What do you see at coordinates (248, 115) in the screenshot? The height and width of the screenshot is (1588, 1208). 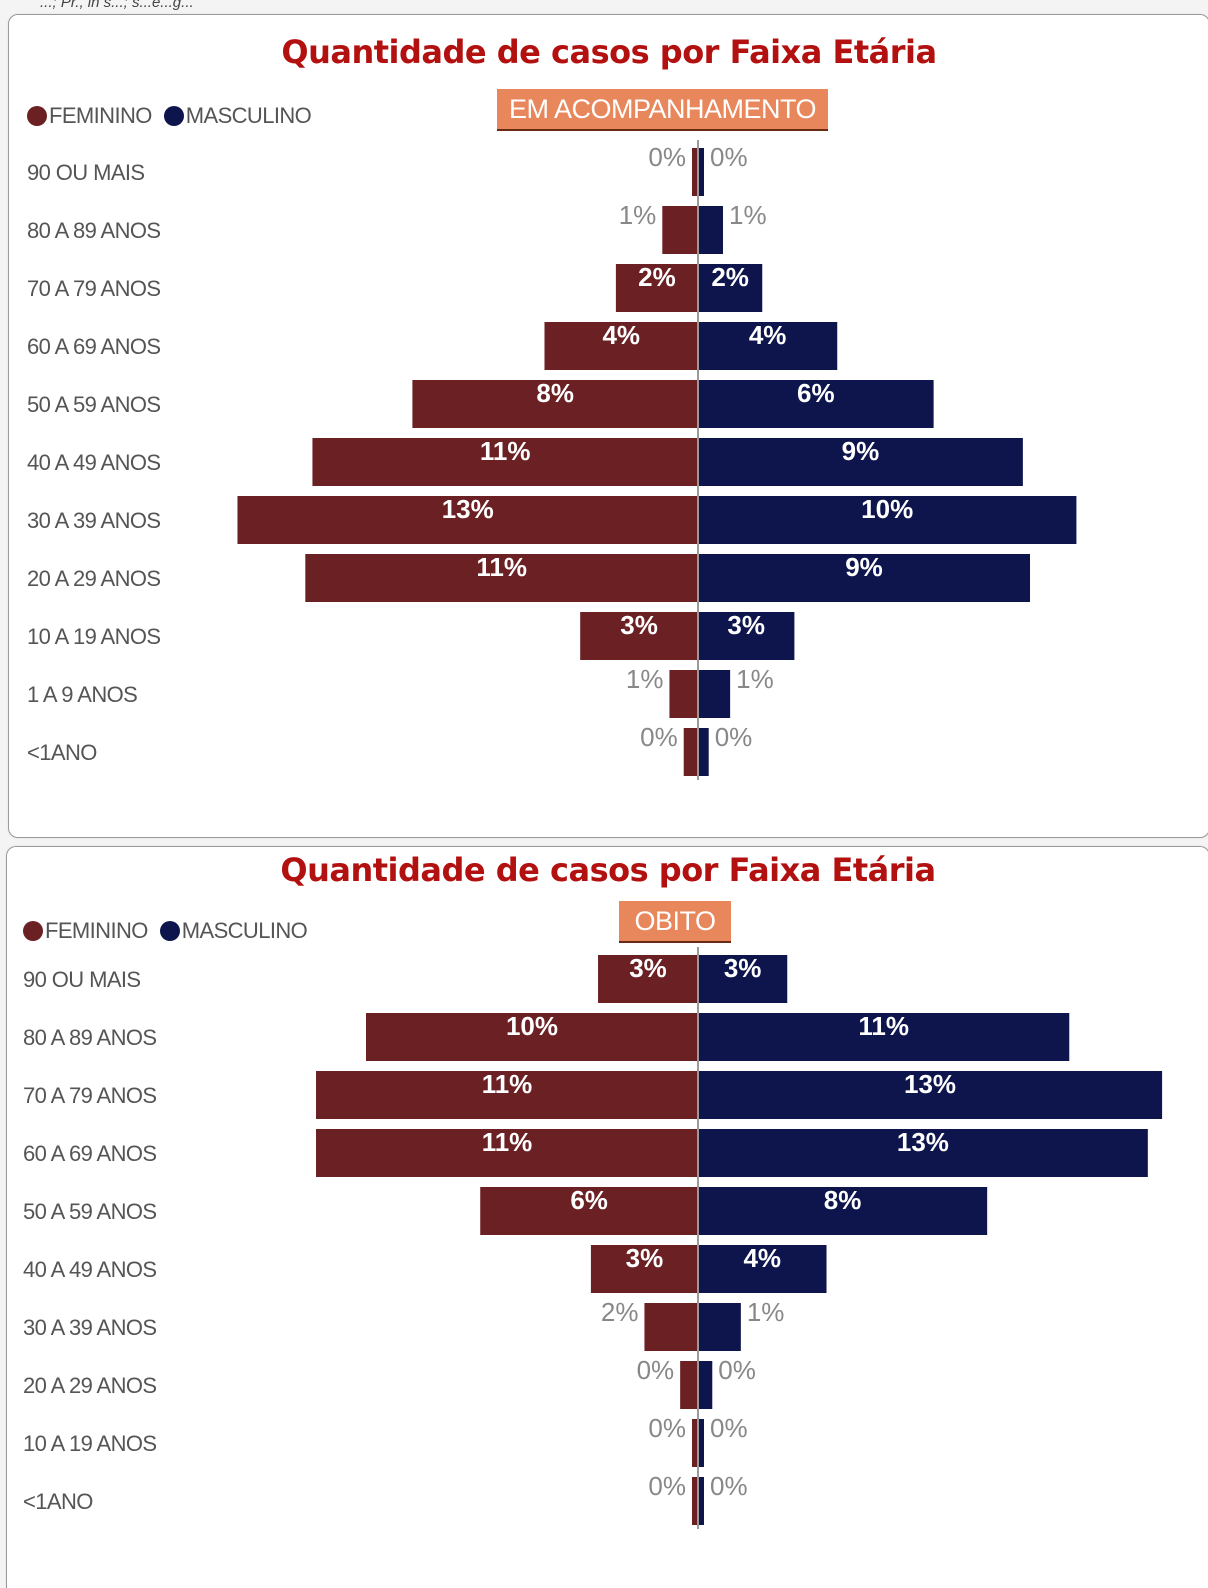 I see `legend-male-label: MASCULINO` at bounding box center [248, 115].